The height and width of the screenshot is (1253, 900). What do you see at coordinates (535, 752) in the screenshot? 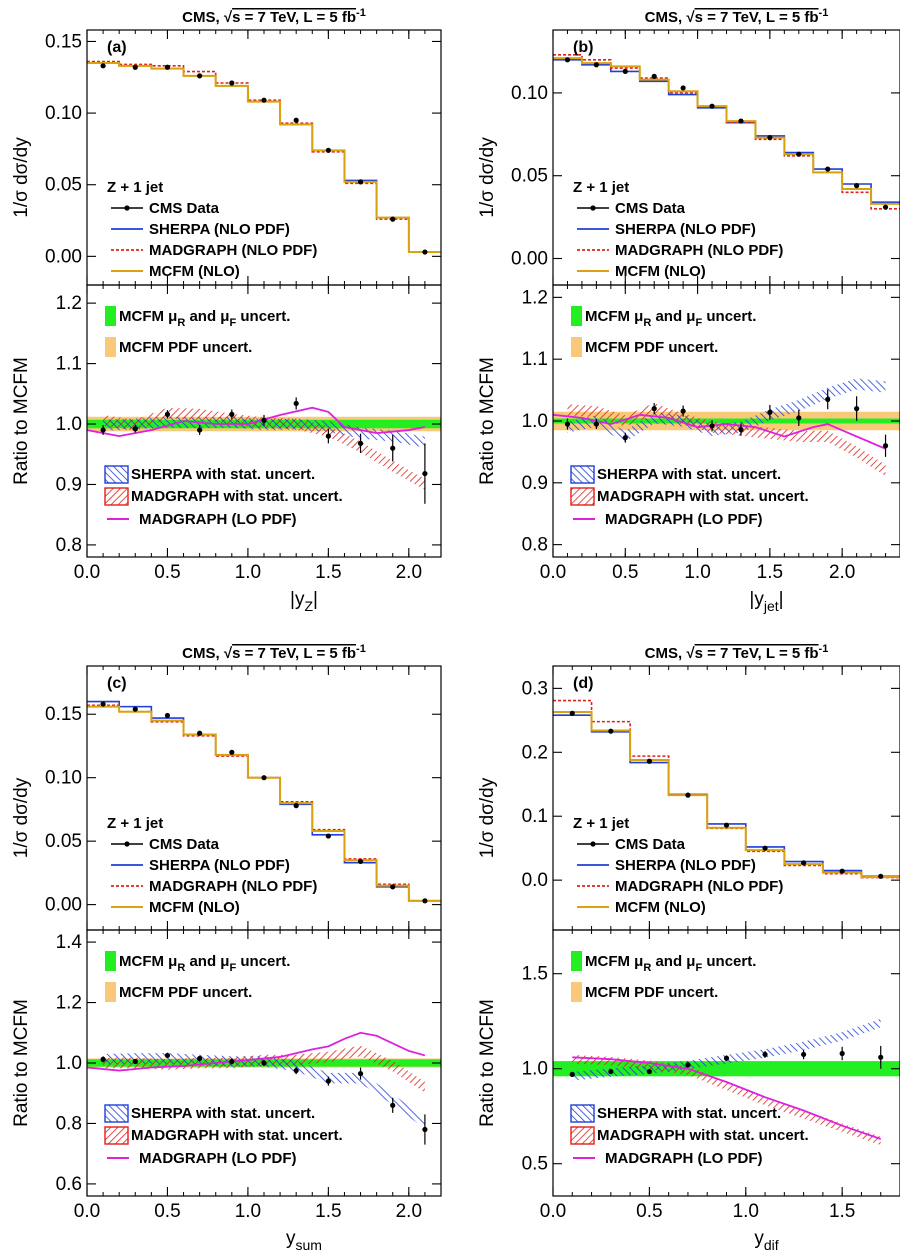
I see `upper-y-tick-label: 0.2` at bounding box center [535, 752].